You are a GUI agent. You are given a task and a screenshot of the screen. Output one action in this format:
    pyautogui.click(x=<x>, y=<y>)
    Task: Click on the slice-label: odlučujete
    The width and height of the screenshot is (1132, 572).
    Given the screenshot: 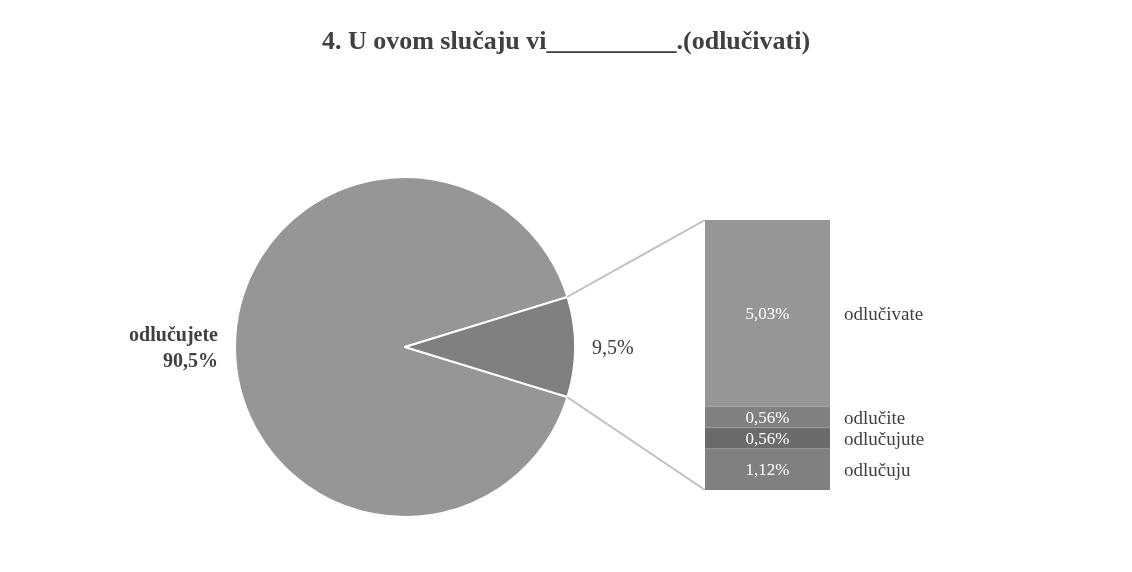 What is the action you would take?
    pyautogui.click(x=174, y=334)
    